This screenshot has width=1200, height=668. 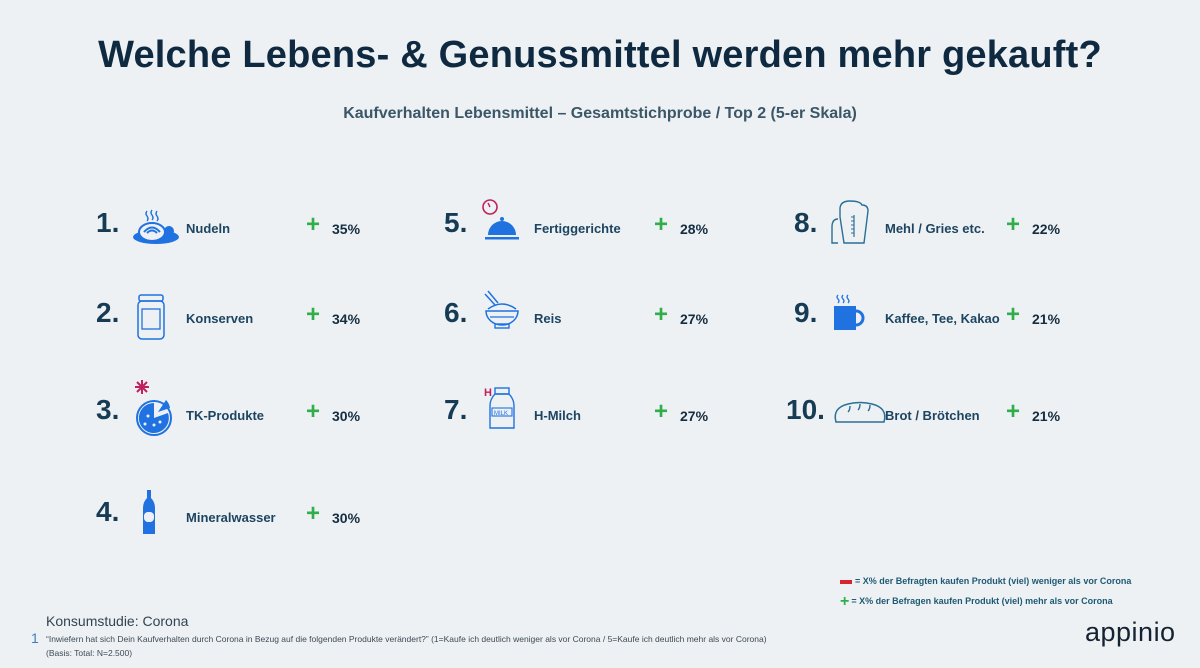 What do you see at coordinates (846, 581) in the screenshot?
I see `minus-icon` at bounding box center [846, 581].